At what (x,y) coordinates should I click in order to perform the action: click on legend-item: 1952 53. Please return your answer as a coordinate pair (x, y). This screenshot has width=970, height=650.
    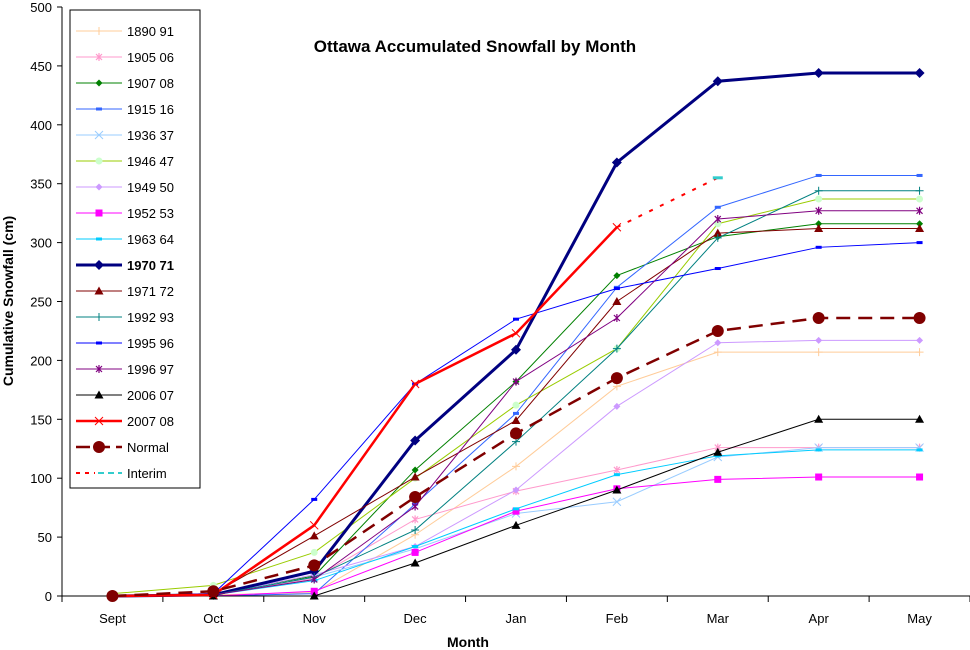
    Looking at the image, I should click on (125, 213).